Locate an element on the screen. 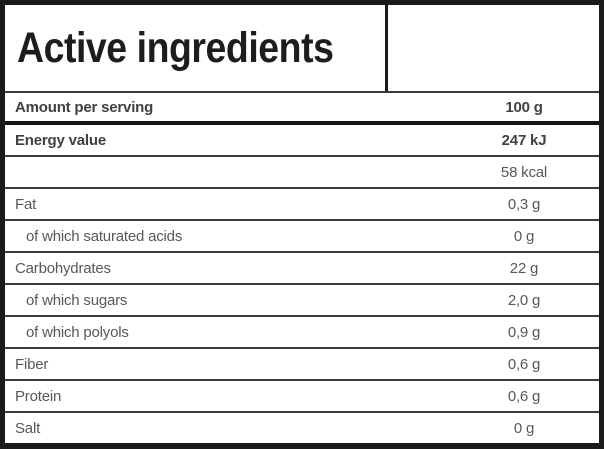  header-value: 100 g is located at coordinates (524, 107).